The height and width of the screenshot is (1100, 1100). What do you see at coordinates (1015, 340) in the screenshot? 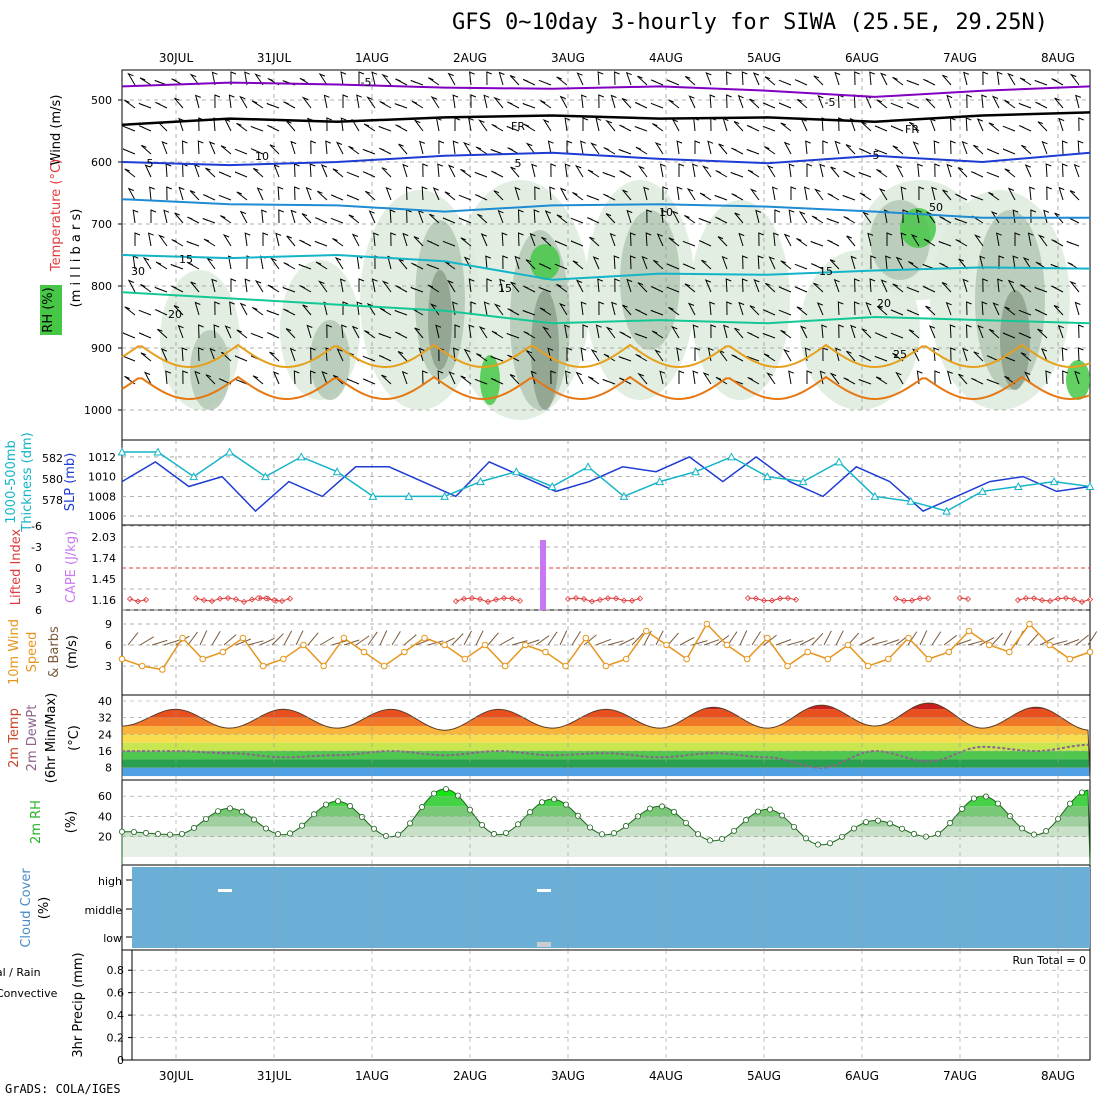
I see `rh-blob` at bounding box center [1015, 340].